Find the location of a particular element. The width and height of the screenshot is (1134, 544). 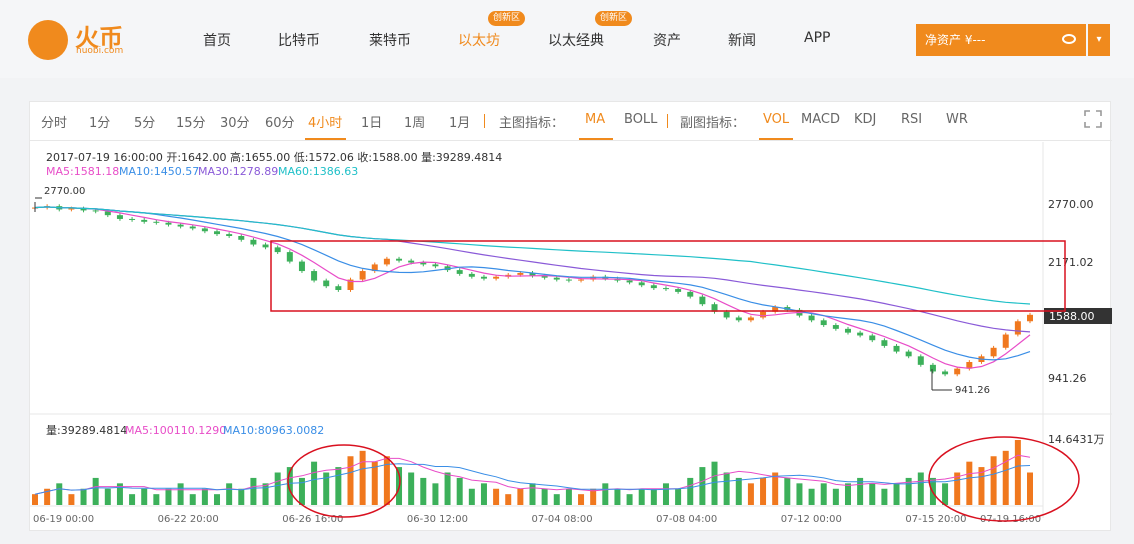

tab-period-1m: 1分 is located at coordinates (100, 123).